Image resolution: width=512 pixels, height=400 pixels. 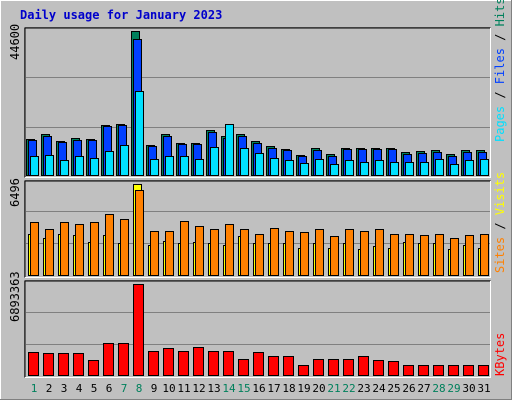 What do you see at coordinates (348, 388) in the screenshot?
I see `x-label-day-22: 22` at bounding box center [348, 388].